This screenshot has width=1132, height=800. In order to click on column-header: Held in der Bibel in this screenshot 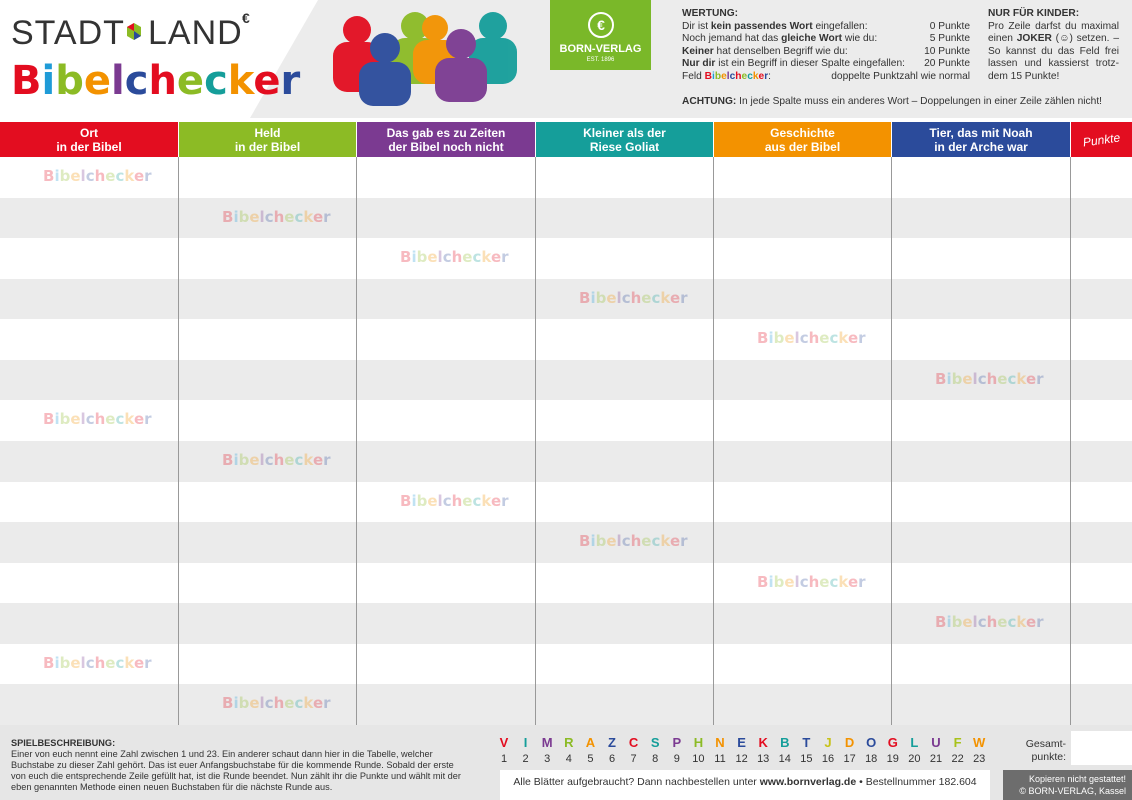, I will do `click(267, 139)`.